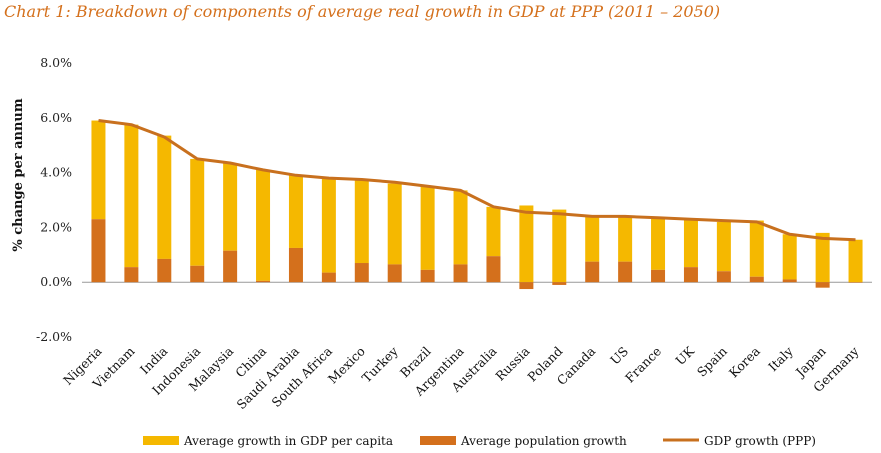 This screenshot has width=881, height=453. What do you see at coordinates (346, 365) in the screenshot?
I see `category-label: Mexico` at bounding box center [346, 365].